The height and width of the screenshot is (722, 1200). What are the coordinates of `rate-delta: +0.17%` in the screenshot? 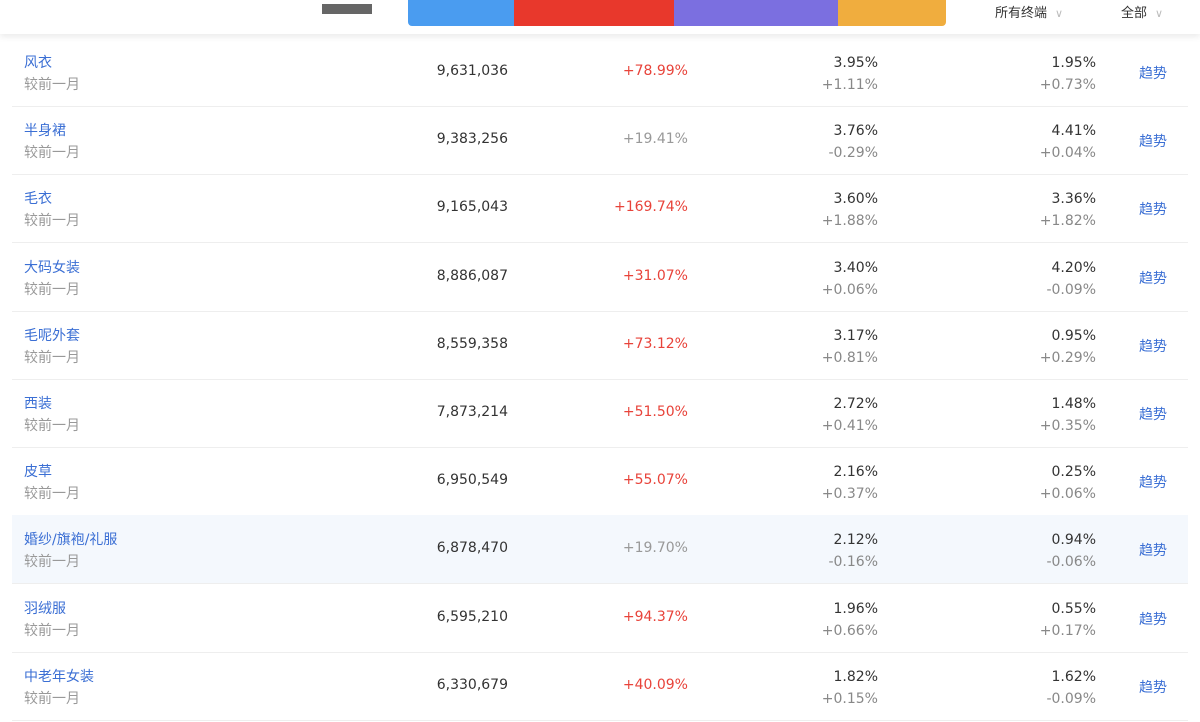 It's located at (1067, 630).